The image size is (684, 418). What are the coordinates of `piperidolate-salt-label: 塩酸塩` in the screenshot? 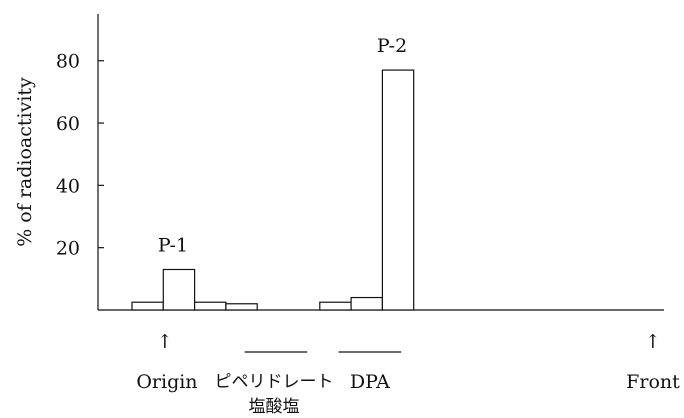 It's located at (273, 407).